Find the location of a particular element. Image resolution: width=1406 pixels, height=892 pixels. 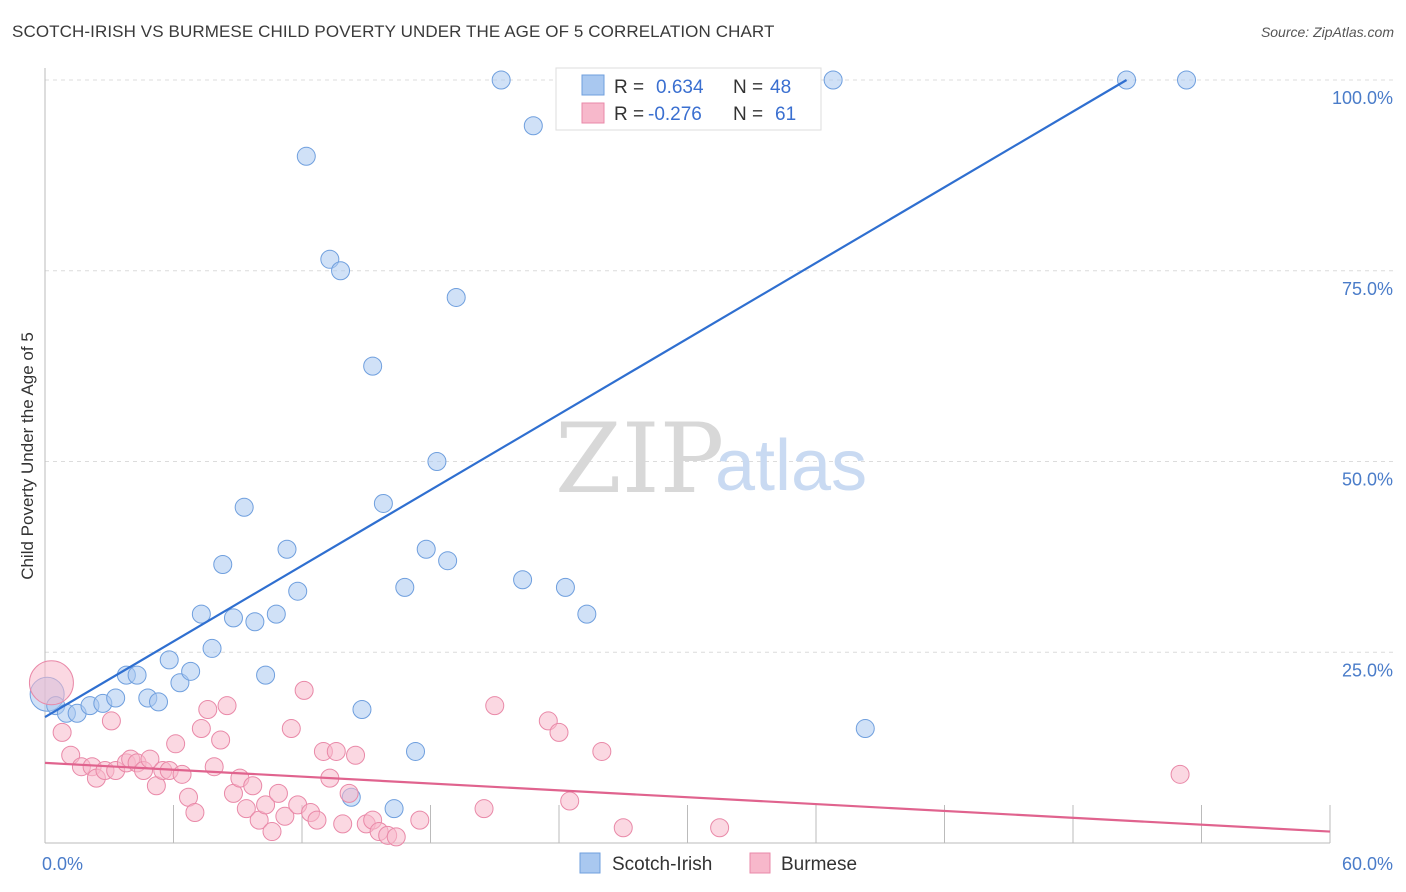

burmese-trend-line is located at coordinates (687, 797).